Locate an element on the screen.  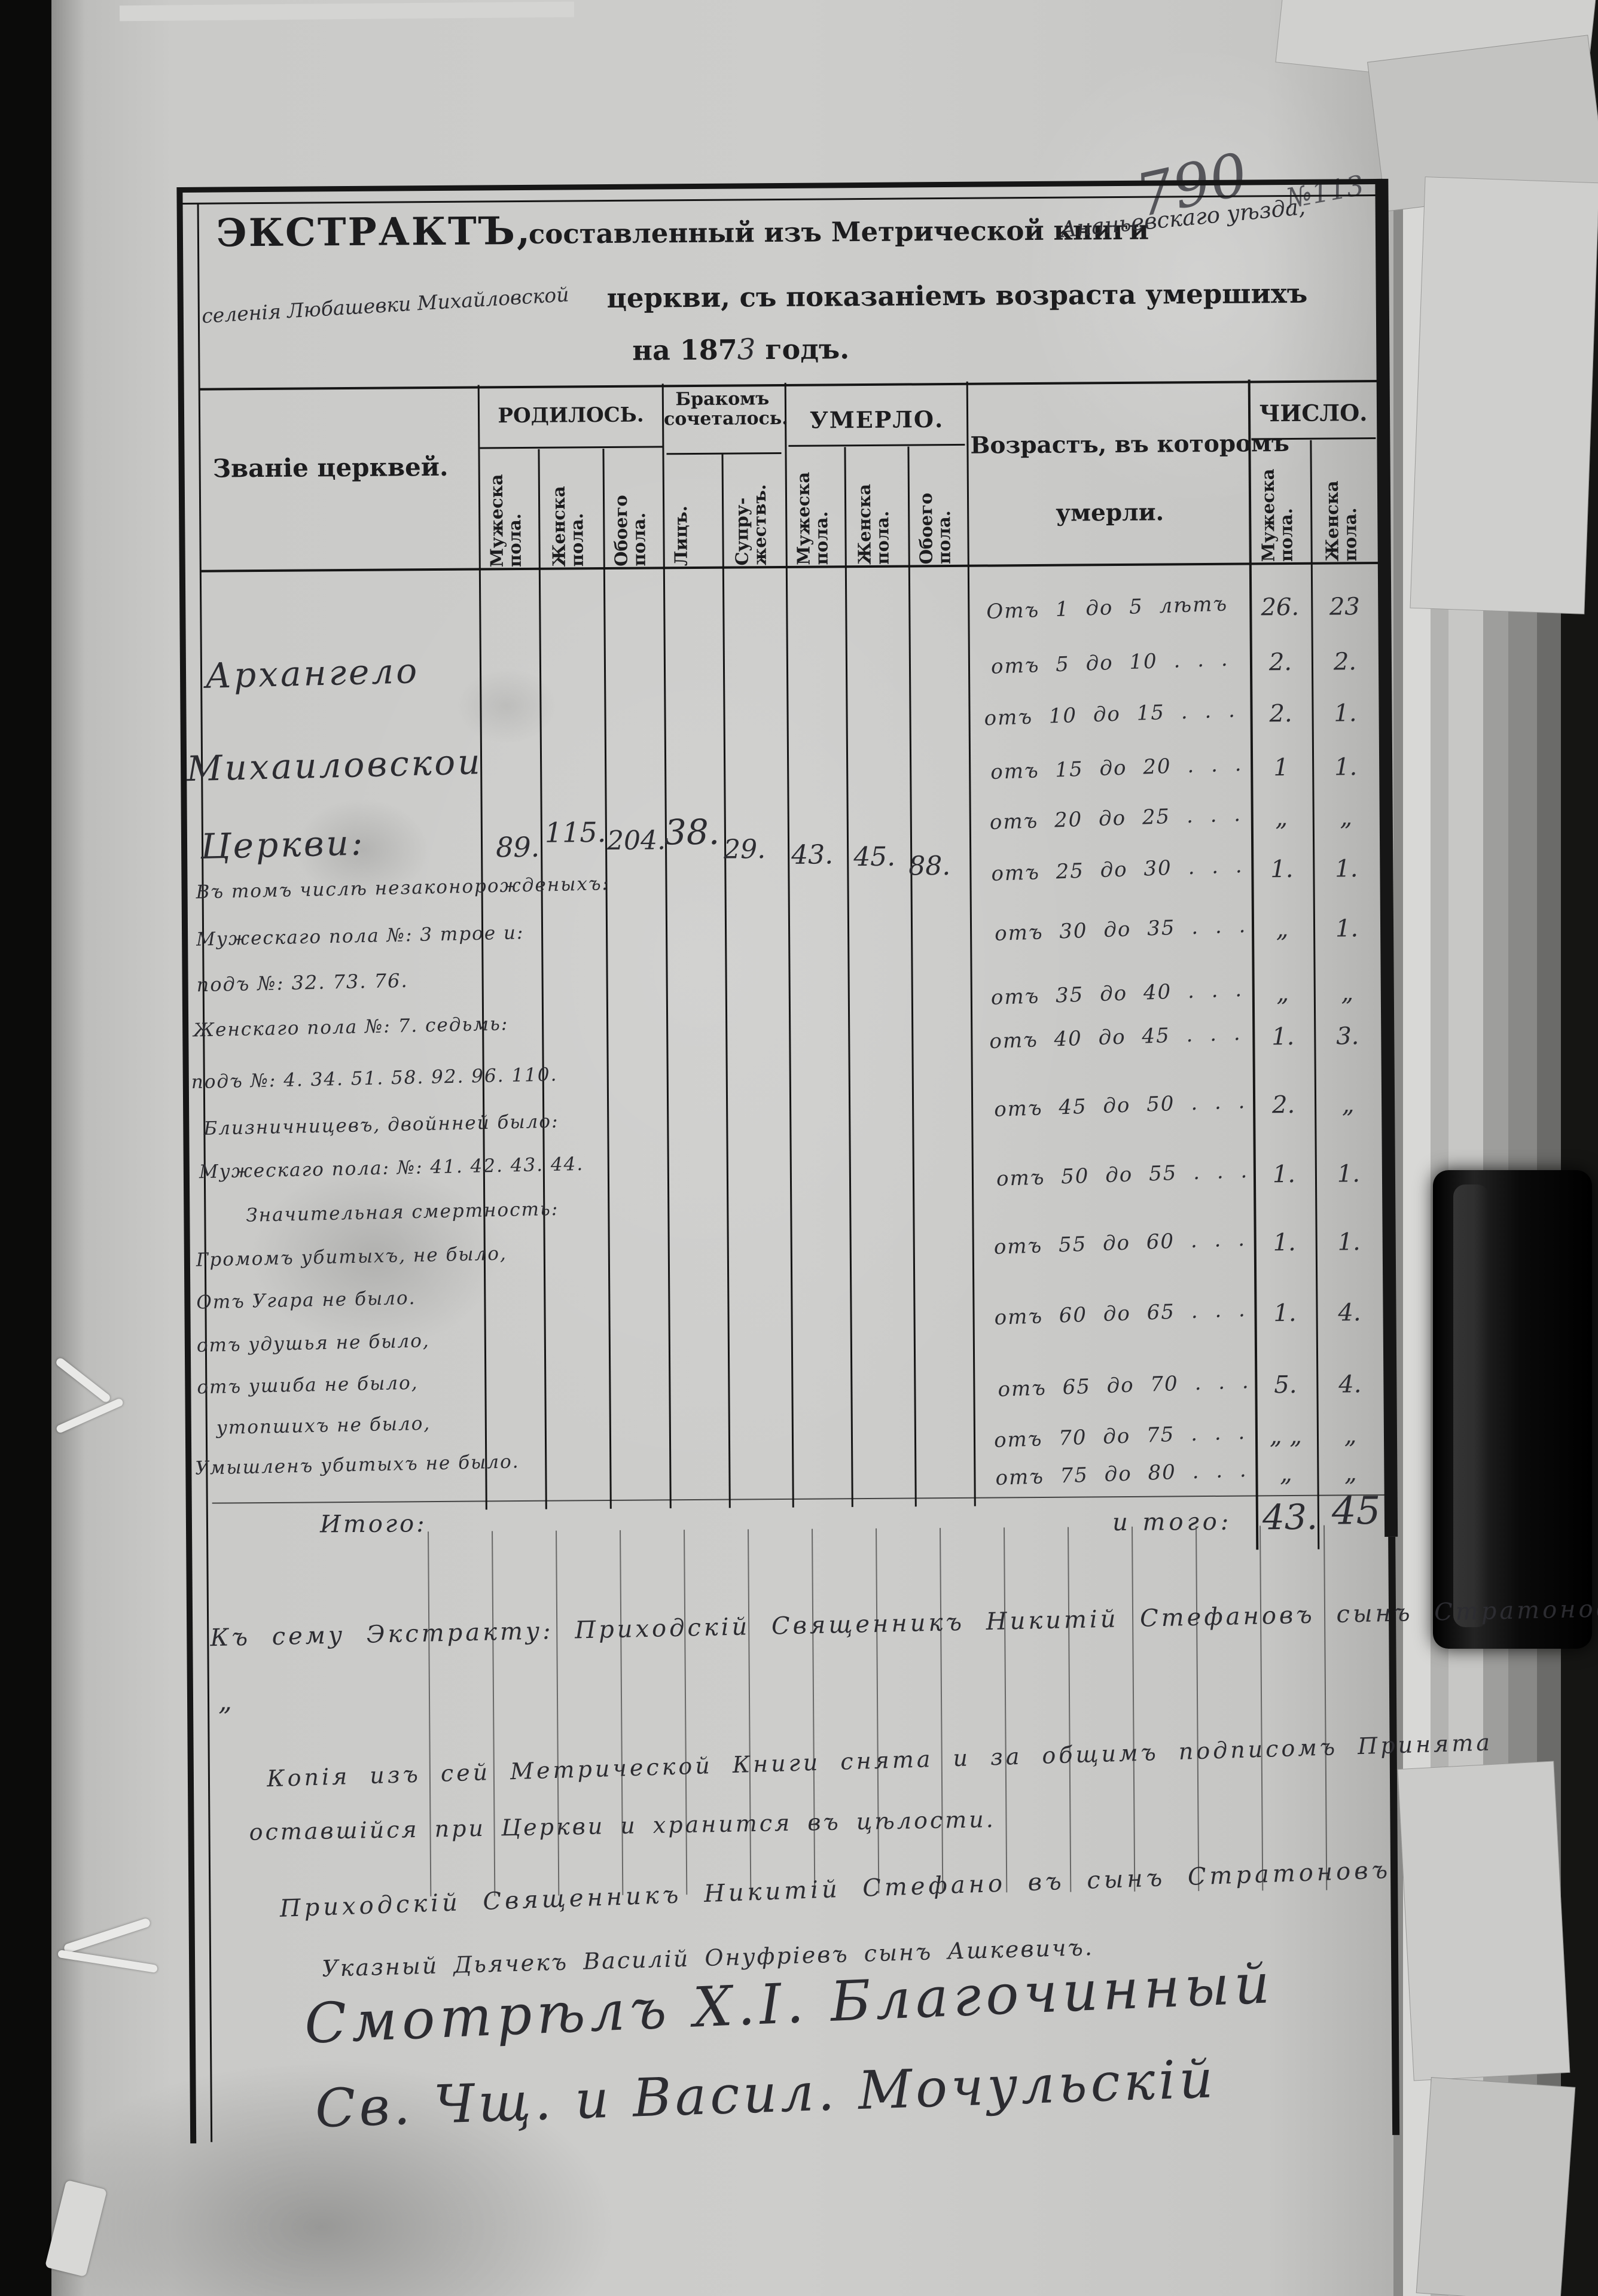
total-male-value: 43. is located at coordinates (1290, 1517).